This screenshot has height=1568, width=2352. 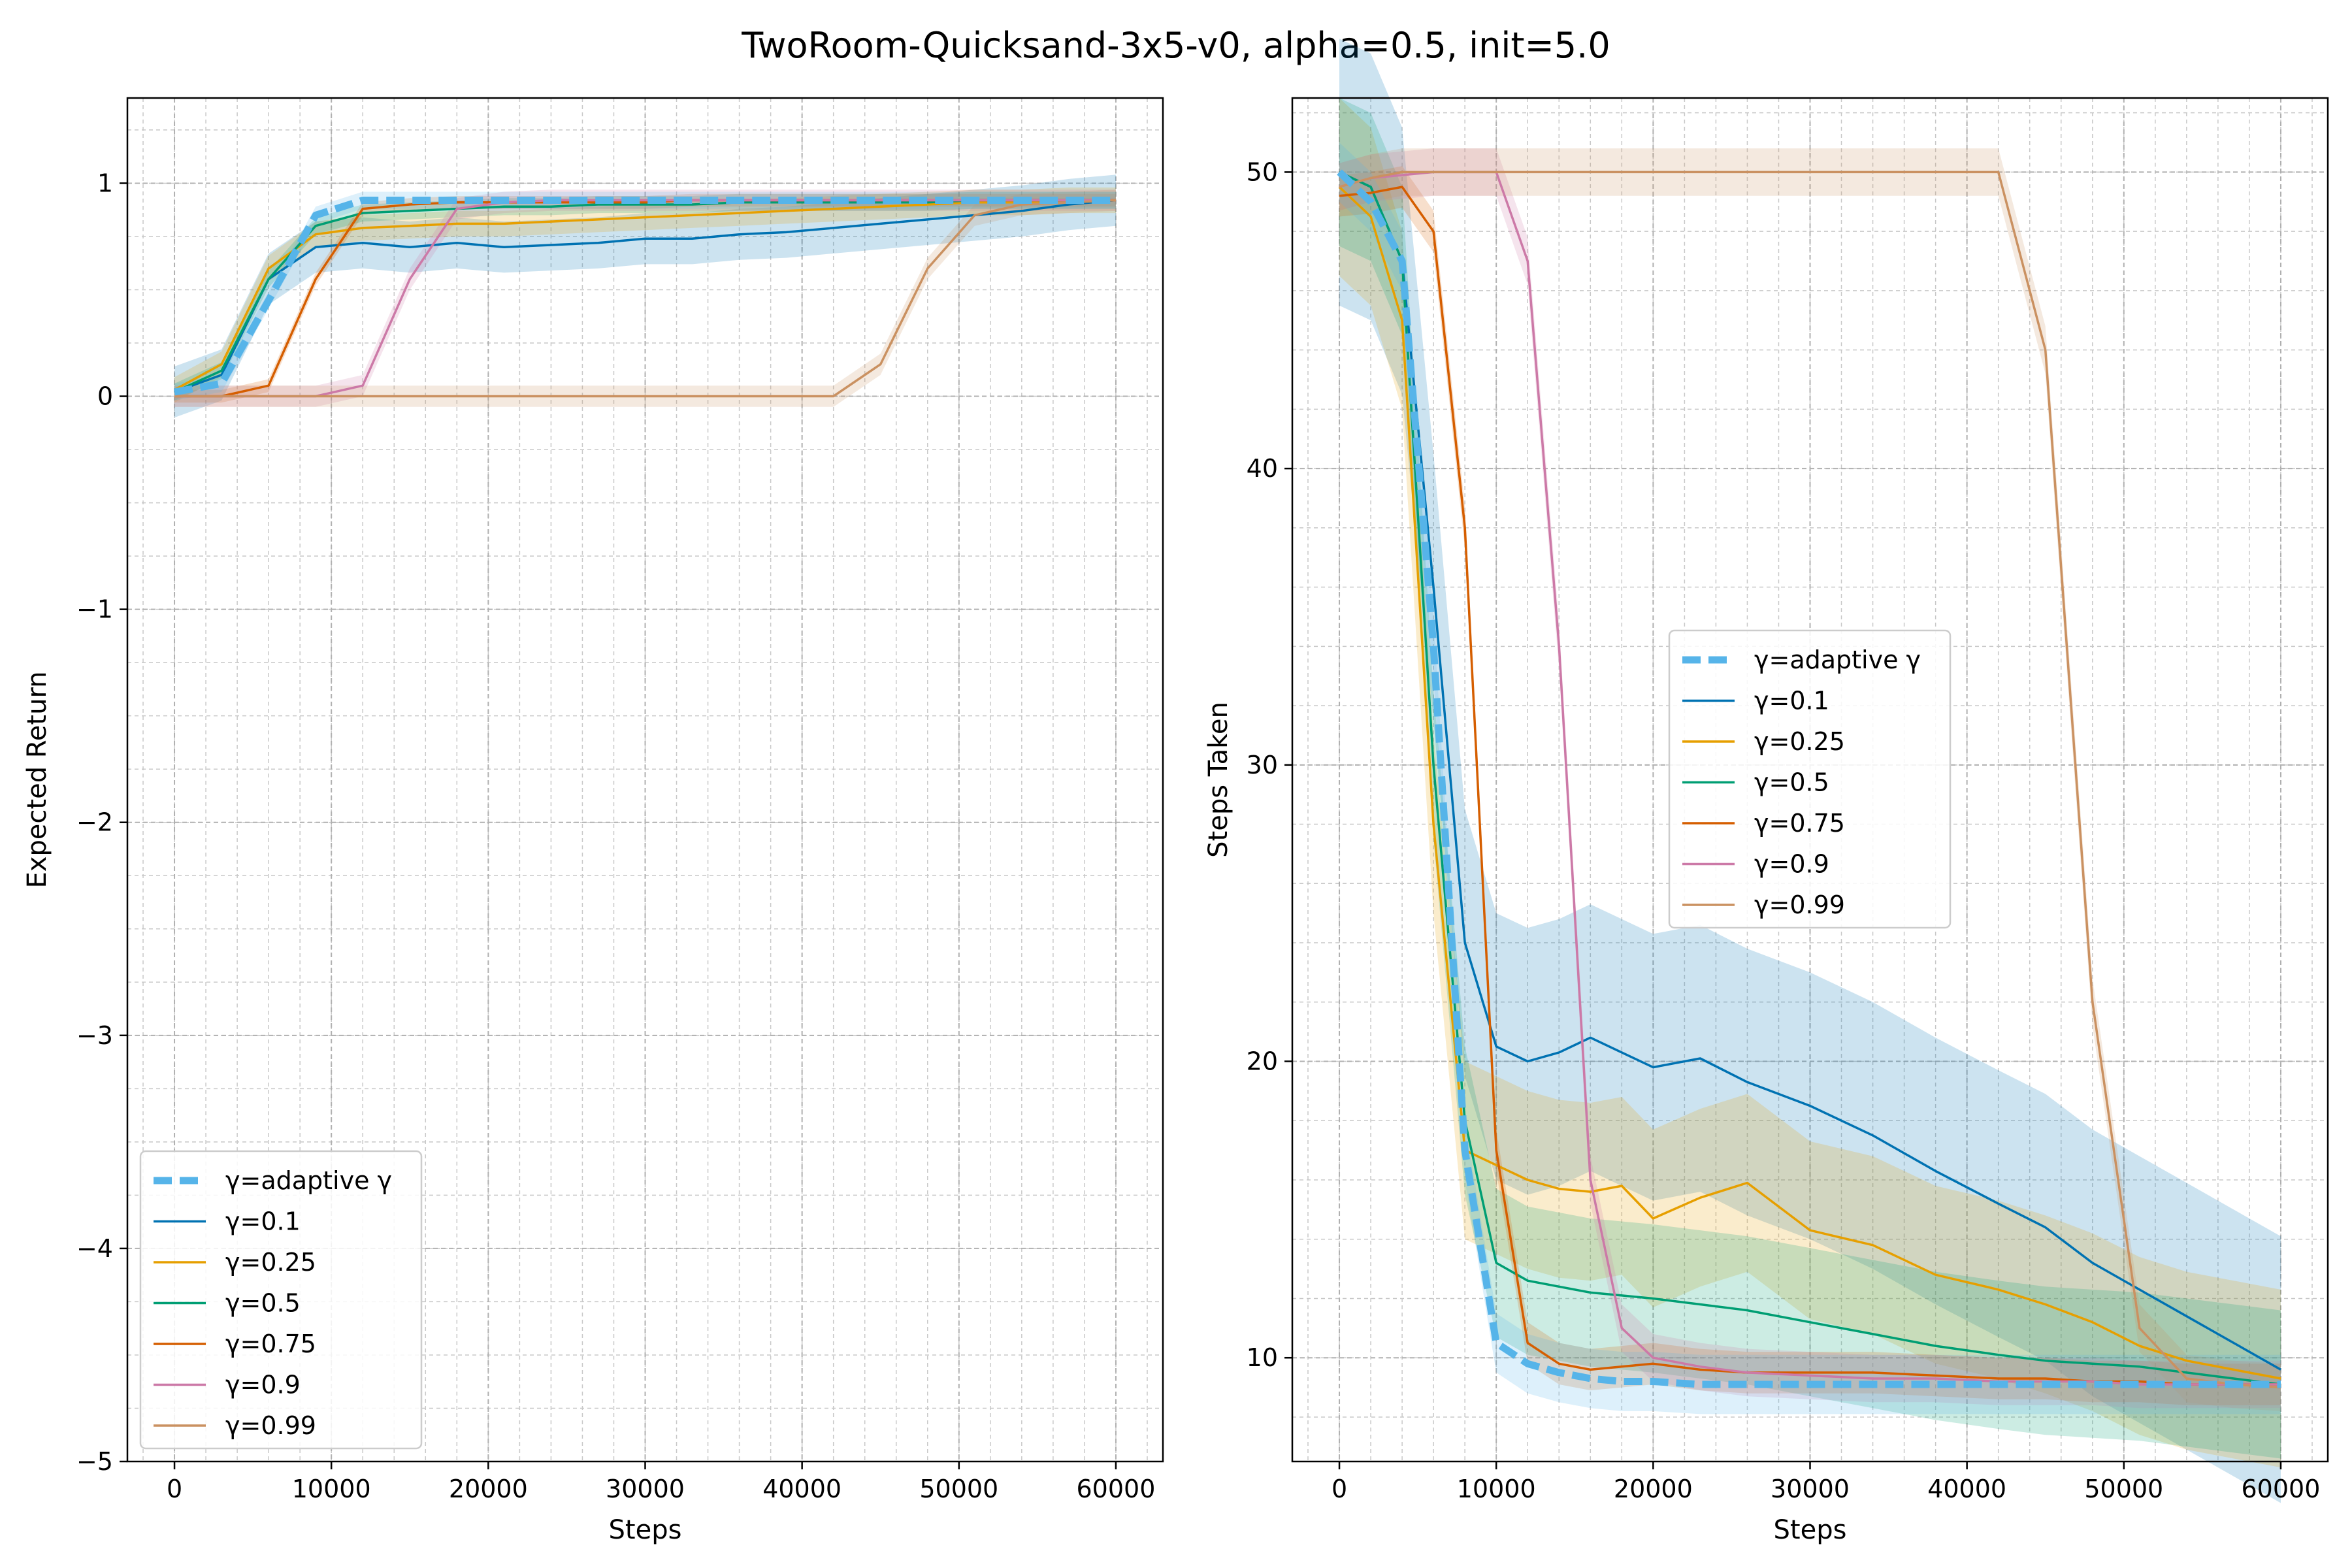 What do you see at coordinates (1262, 765) in the screenshot?
I see `y-tick-label: 30` at bounding box center [1262, 765].